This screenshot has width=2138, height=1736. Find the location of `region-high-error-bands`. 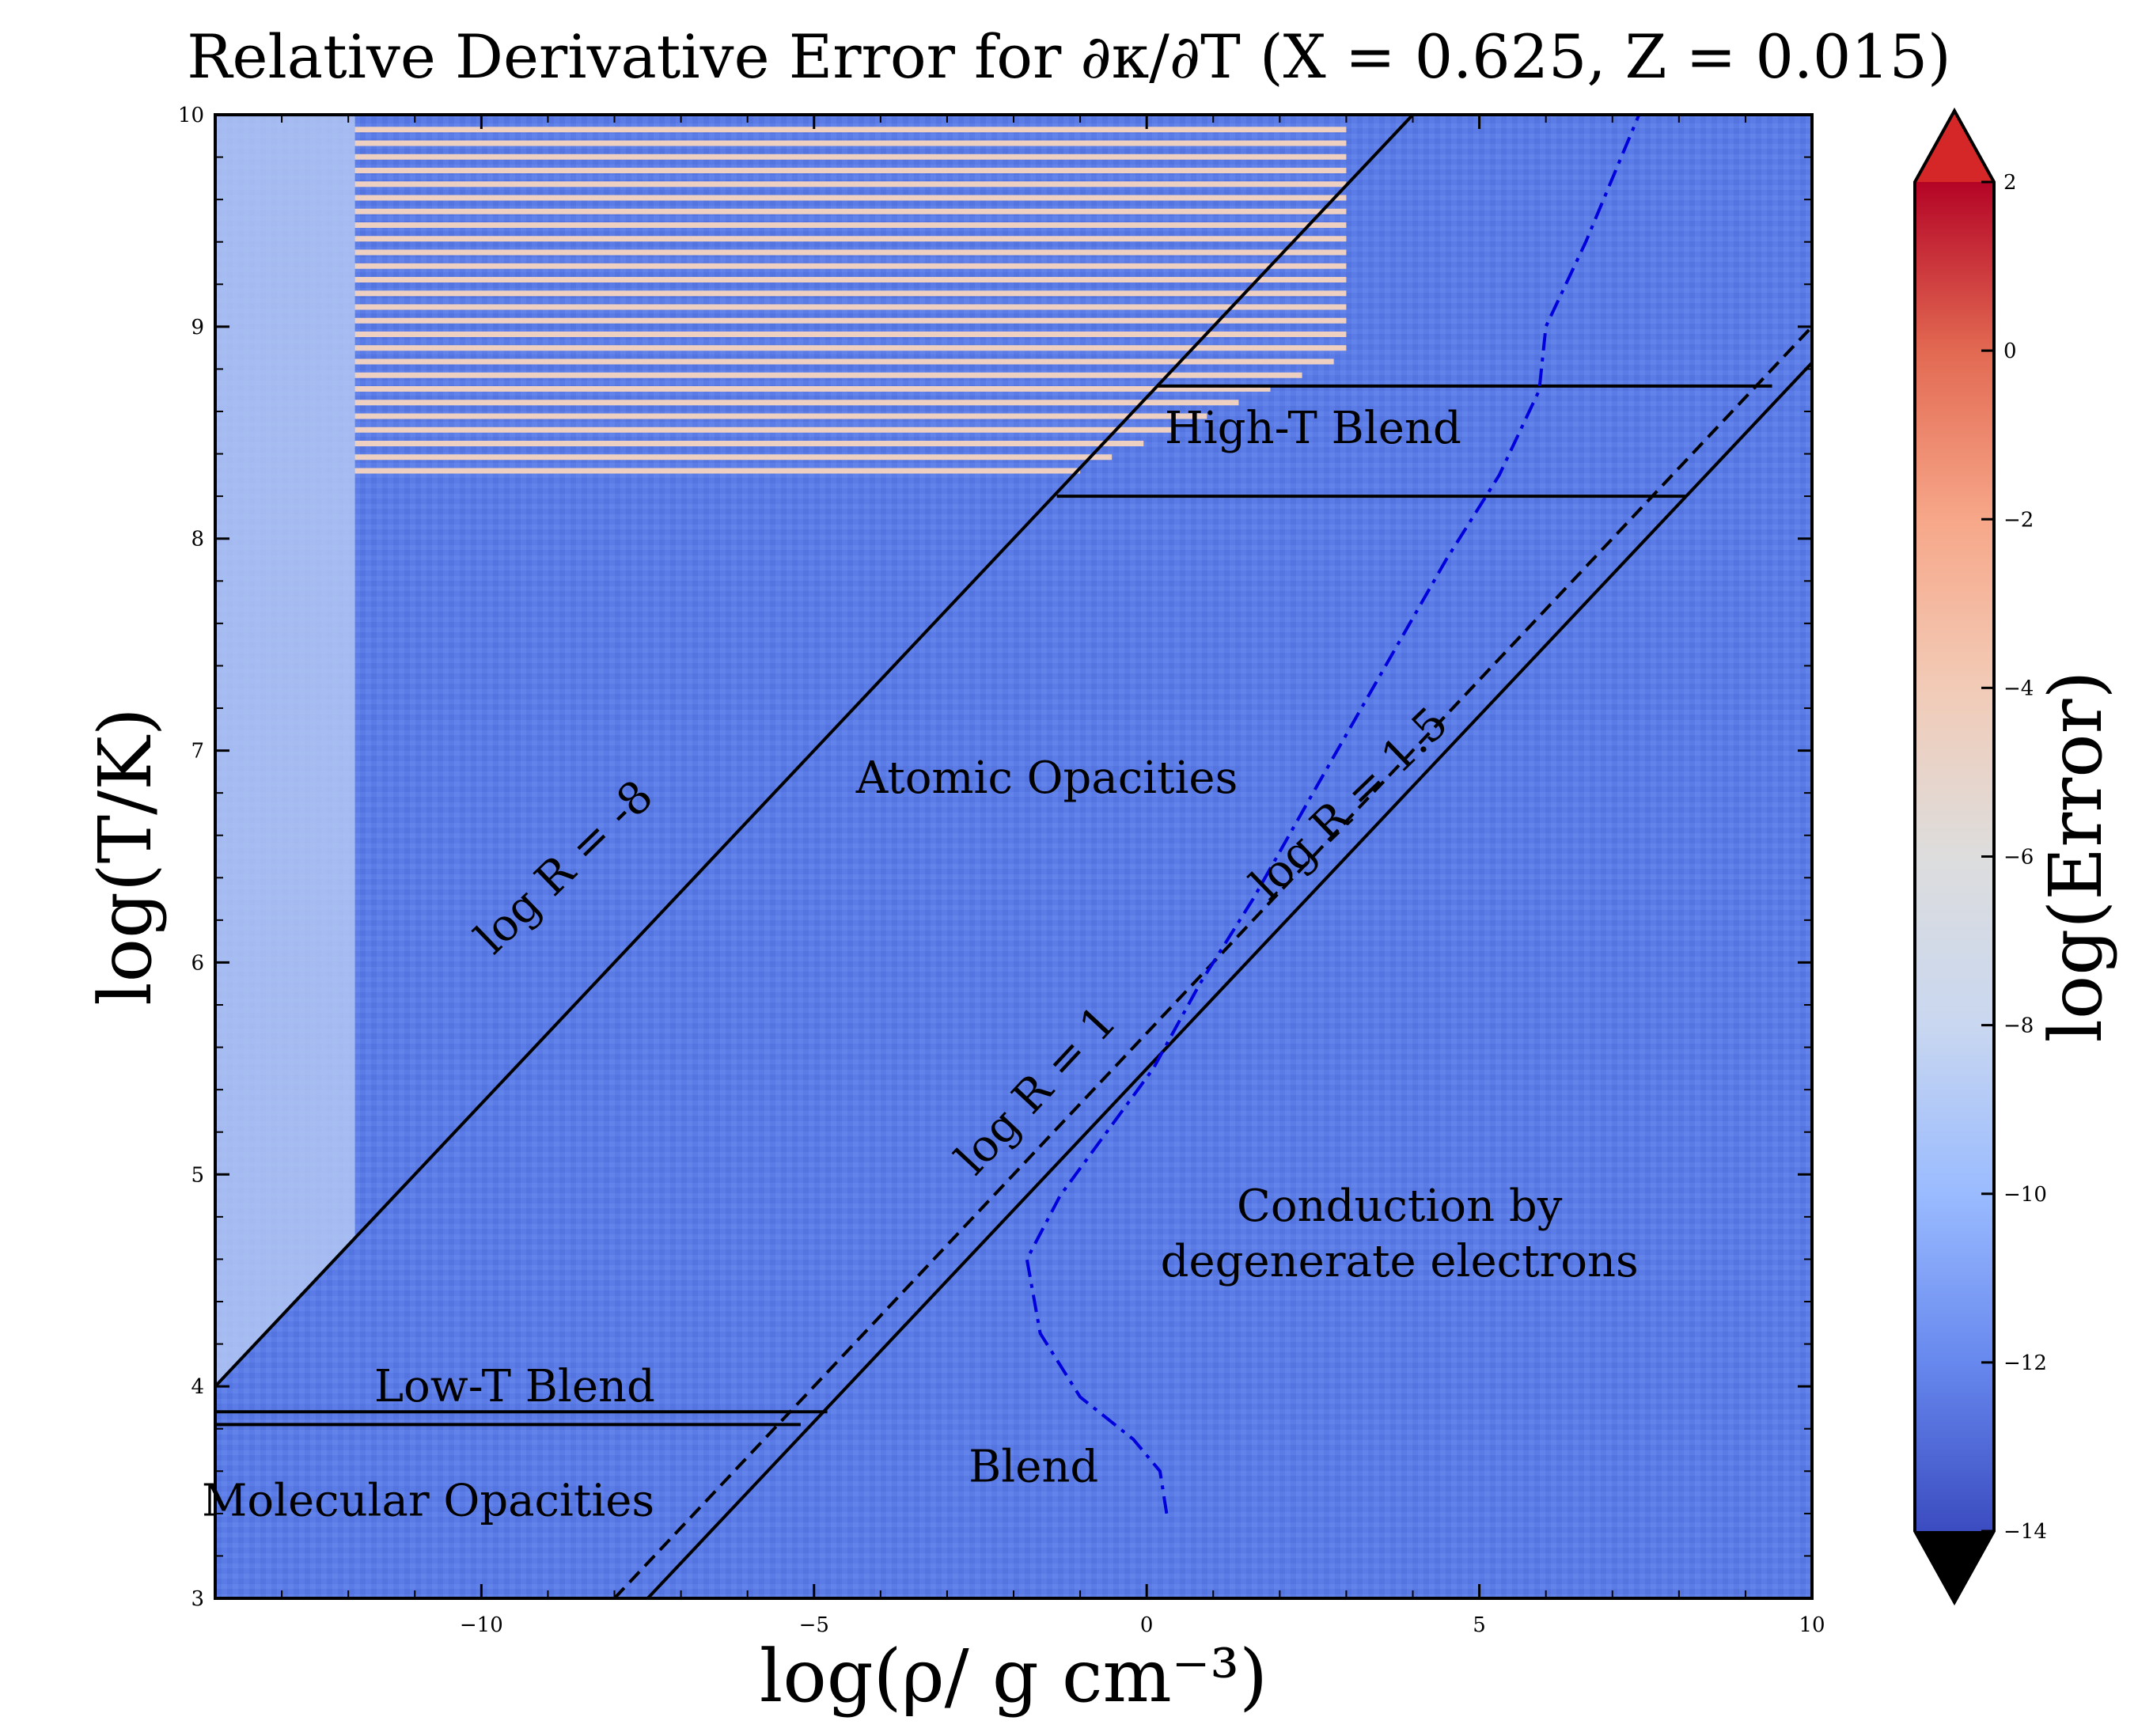

region-high-error-bands is located at coordinates (850, 301).